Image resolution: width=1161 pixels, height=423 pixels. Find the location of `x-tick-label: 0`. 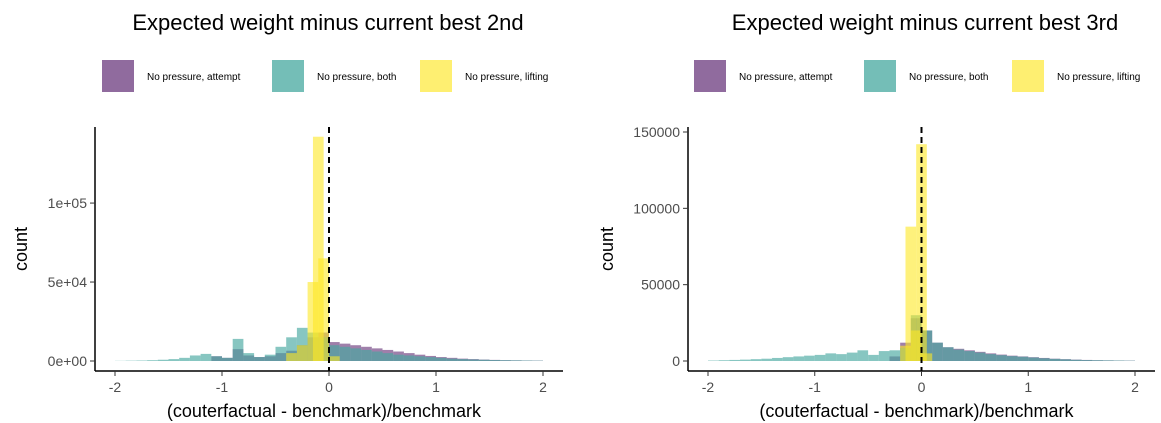

x-tick-label: 0 is located at coordinates (922, 387).